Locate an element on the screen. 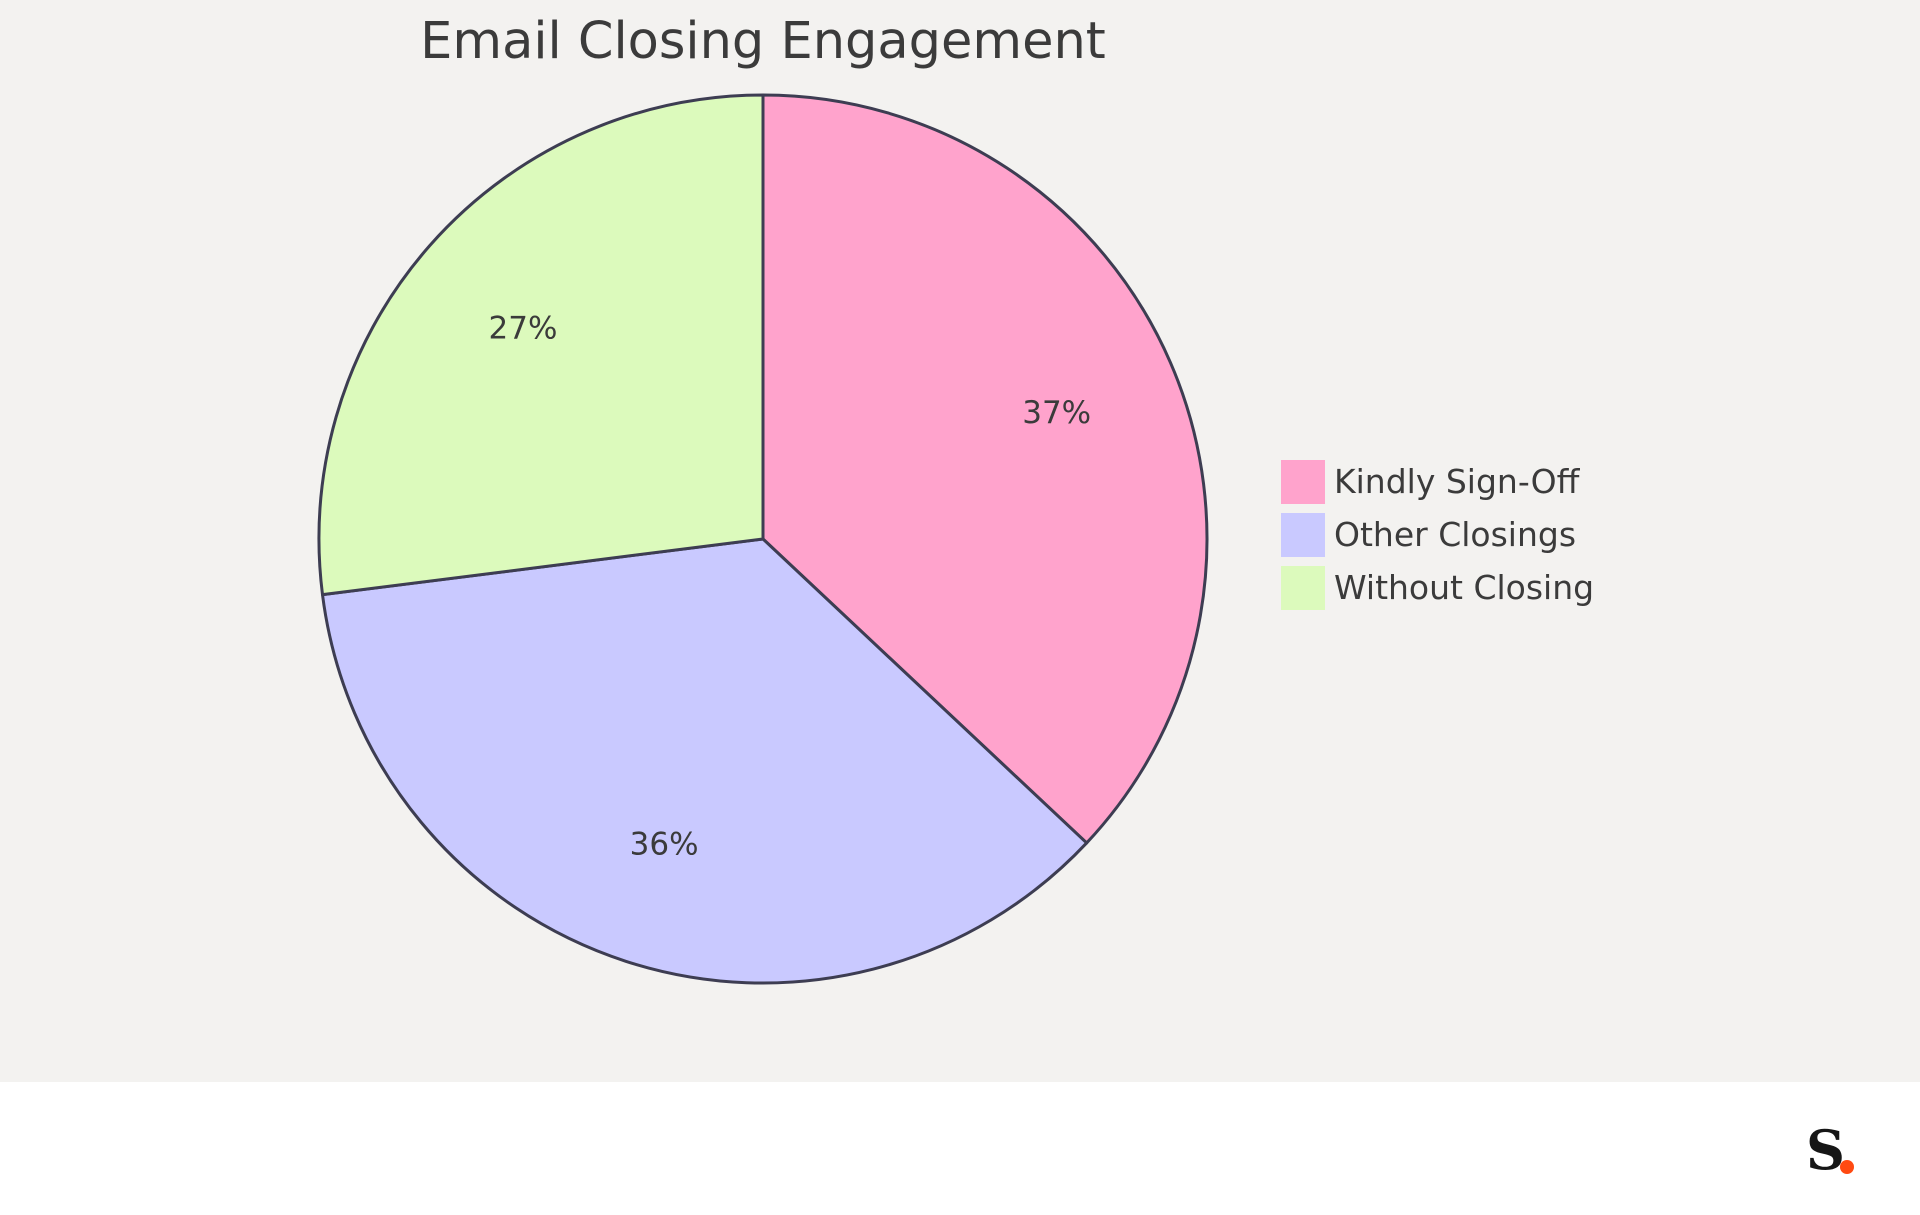 This screenshot has width=1920, height=1215. legend-swatch-kindly-sign-off is located at coordinates (1303, 482).